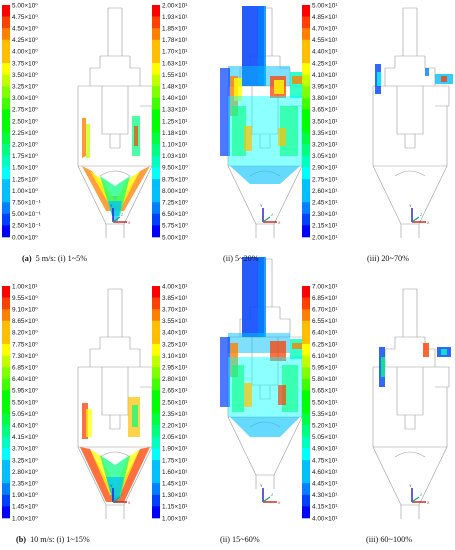 The image size is (455, 550). Describe the element at coordinates (279, 503) in the screenshot. I see `x-axis-label: X` at that location.